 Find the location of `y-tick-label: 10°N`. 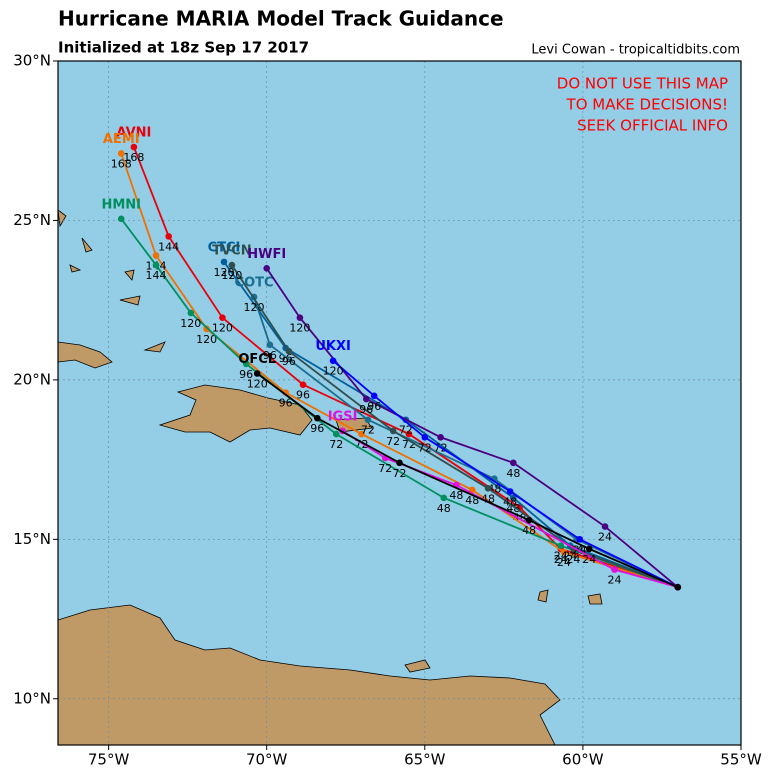

y-tick-label: 10°N is located at coordinates (32, 698).